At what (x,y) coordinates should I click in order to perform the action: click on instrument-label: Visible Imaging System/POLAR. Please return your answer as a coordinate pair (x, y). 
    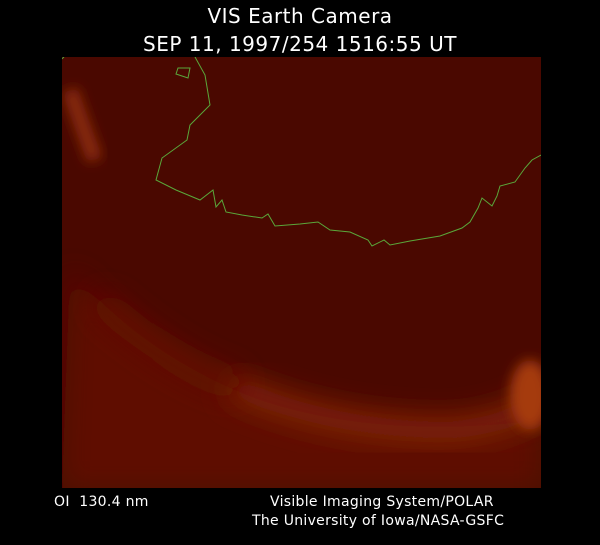
    Looking at the image, I should click on (382, 502).